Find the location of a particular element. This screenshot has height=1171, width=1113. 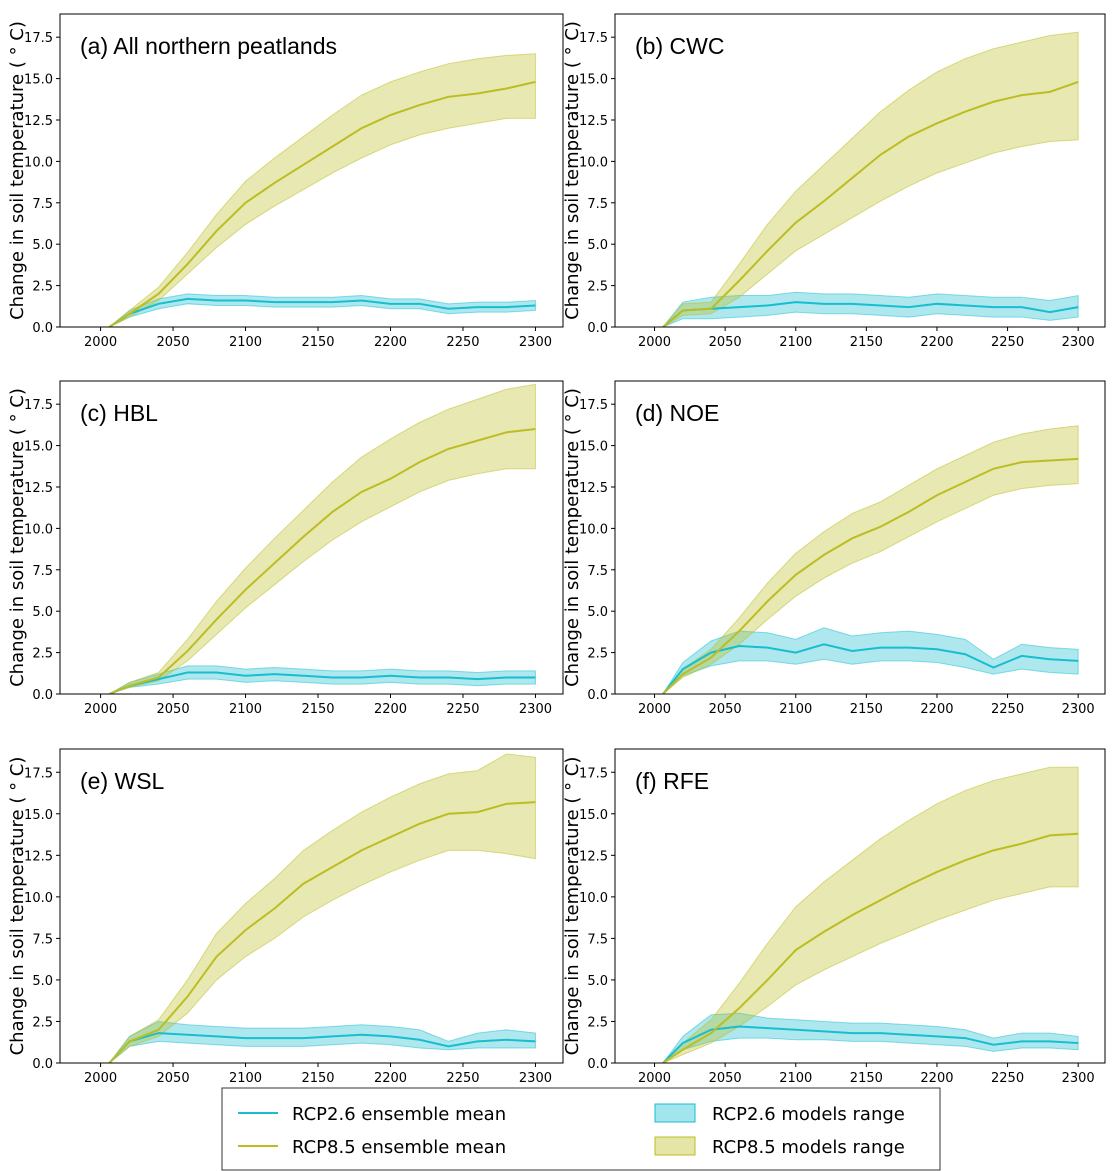

panel-title: (b) CWC is located at coordinates (679, 46).